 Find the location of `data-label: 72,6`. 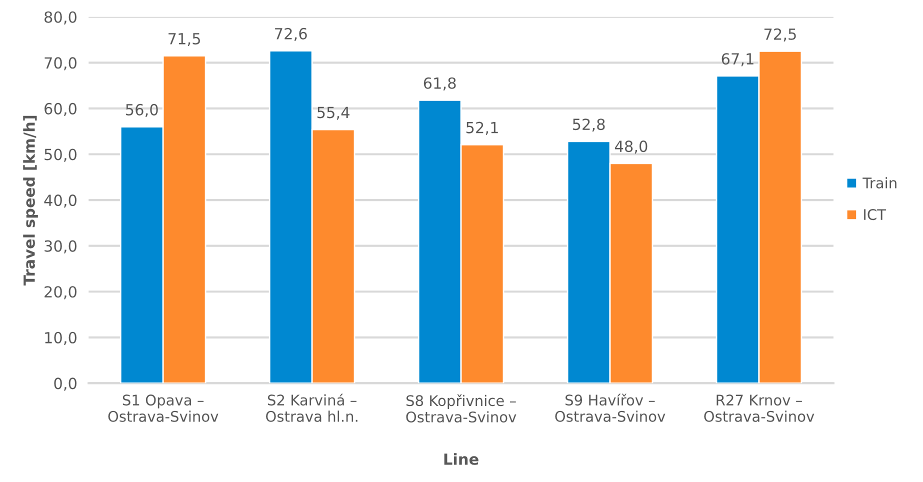

data-label: 72,6 is located at coordinates (291, 35).